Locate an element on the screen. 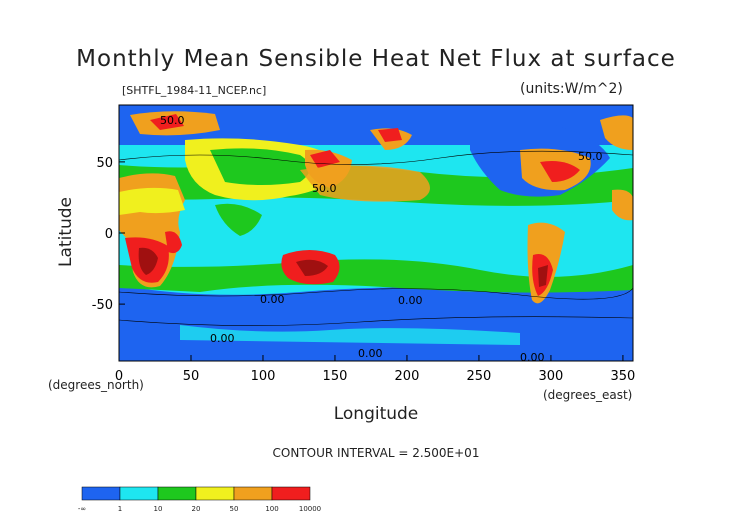  tropical-cyan-patch is located at coordinates (320, 216).